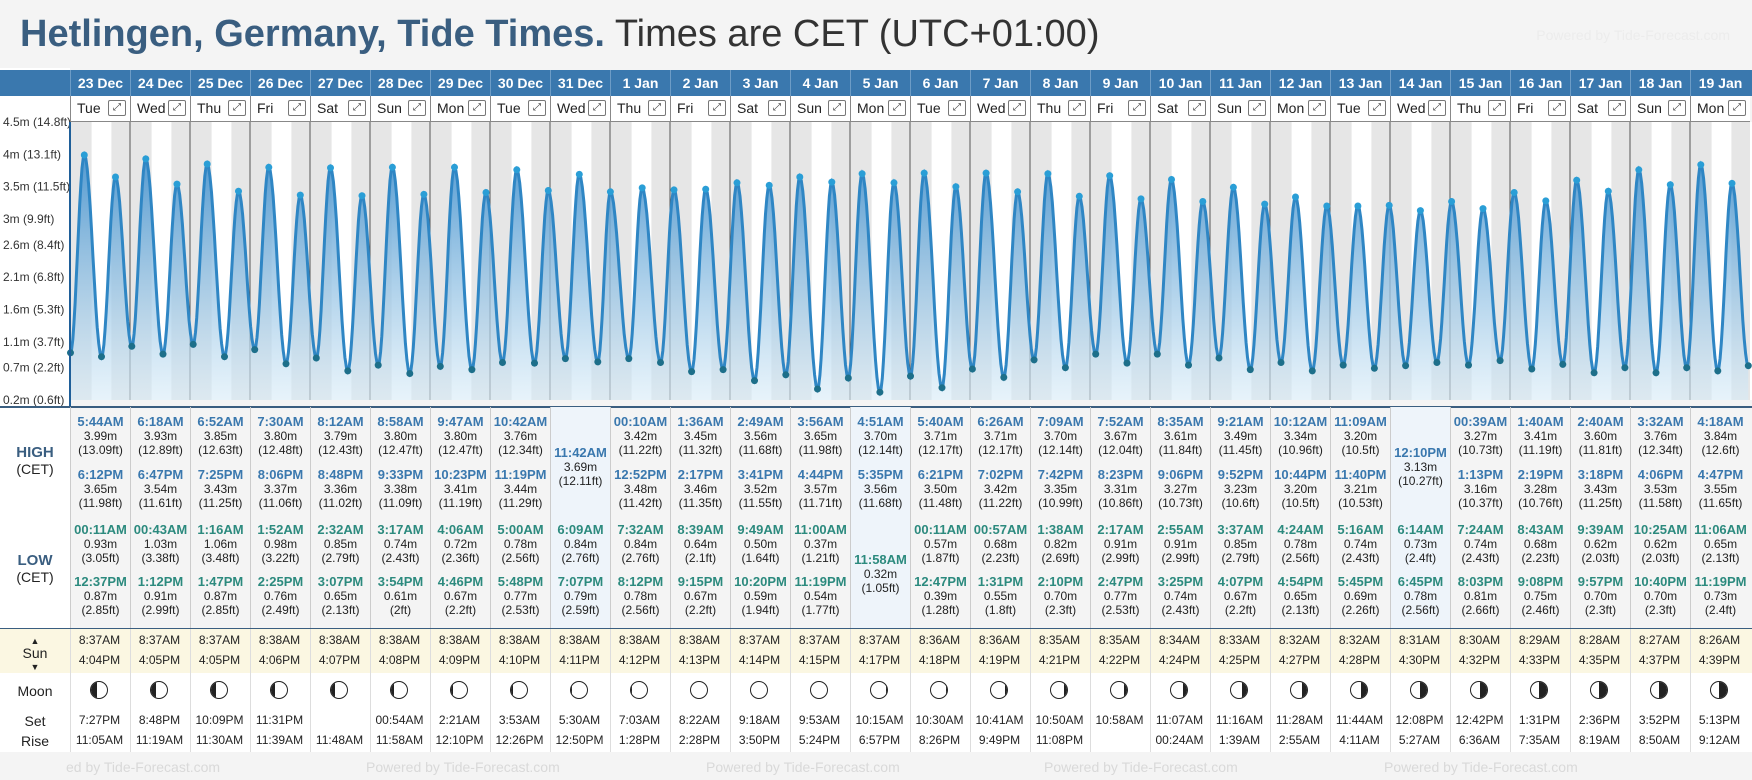 The width and height of the screenshot is (1752, 780). I want to click on high-tide-time: 12:52PM, so click(640, 474).